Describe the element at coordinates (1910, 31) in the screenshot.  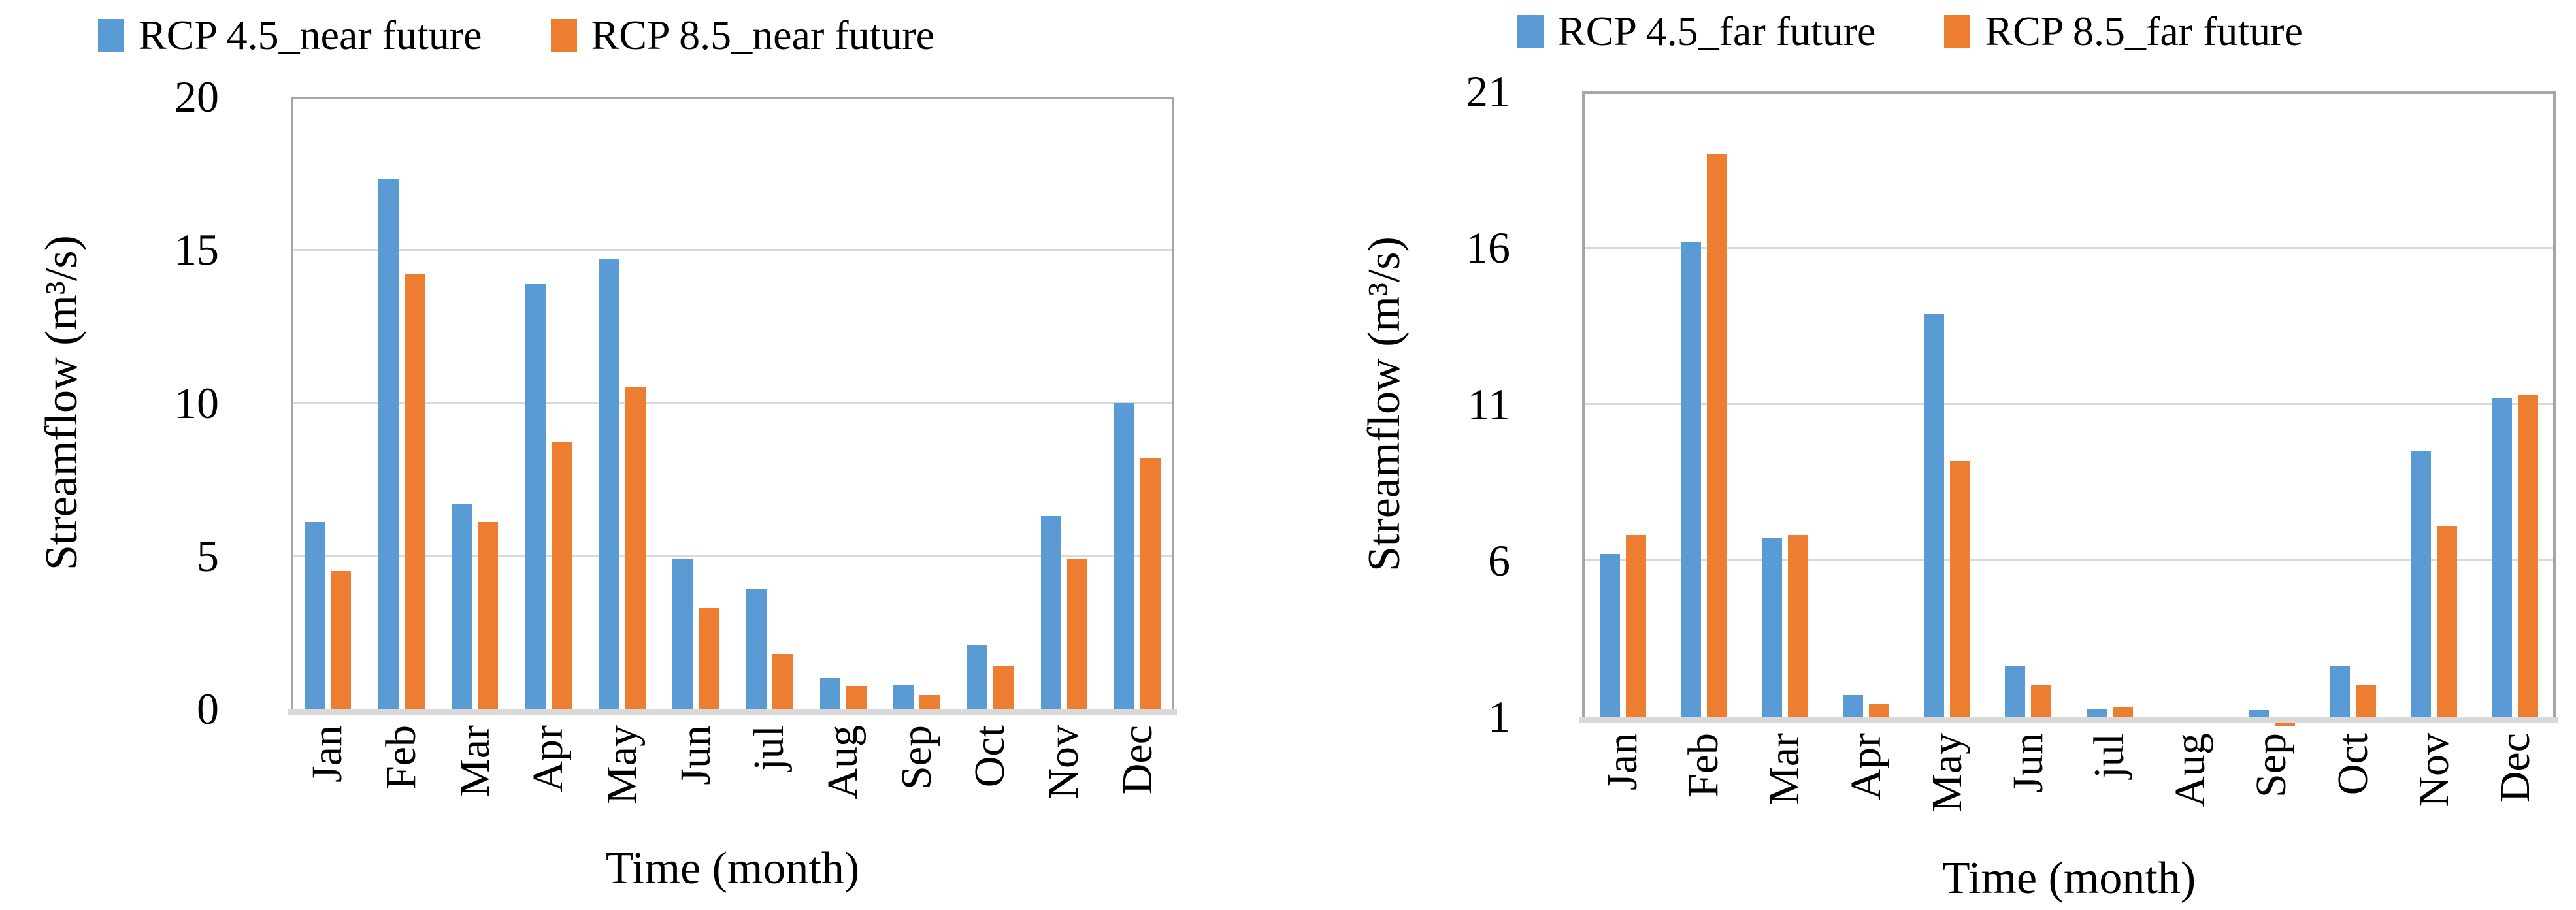
I see `legend: RCP 4.5_far future RCP 8.5_far future` at that location.